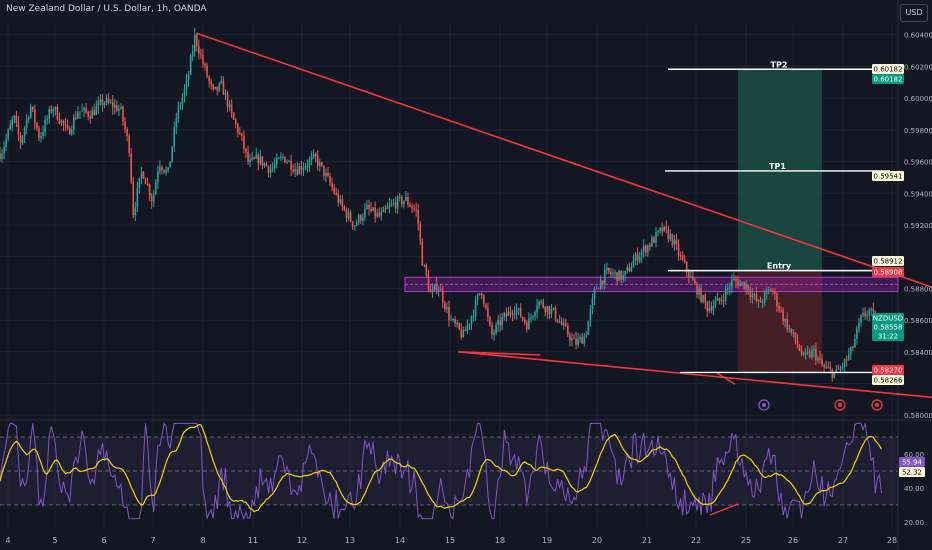  Describe the element at coordinates (597, 540) in the screenshot. I see `time-tick-label: 20` at that location.